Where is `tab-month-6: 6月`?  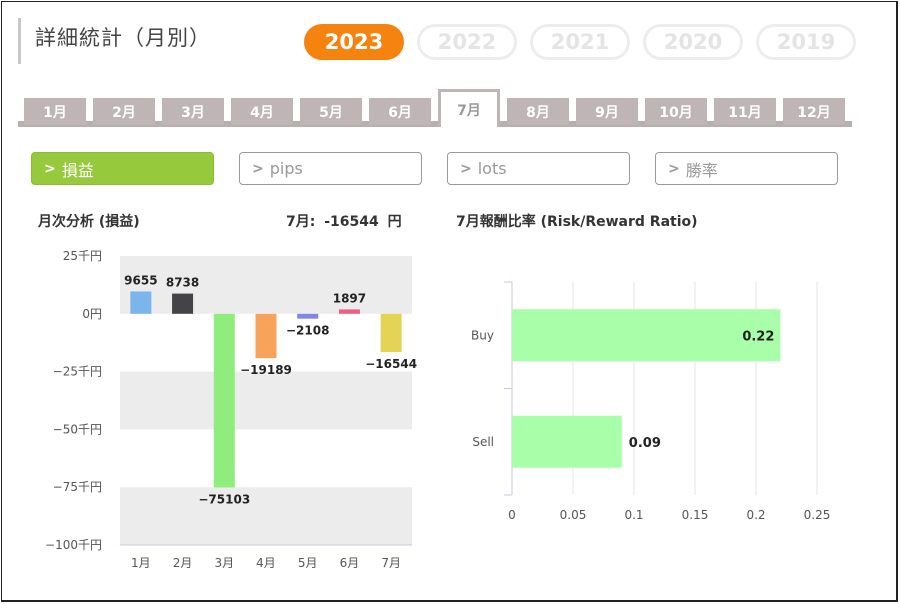 tab-month-6: 6月 is located at coordinates (400, 111).